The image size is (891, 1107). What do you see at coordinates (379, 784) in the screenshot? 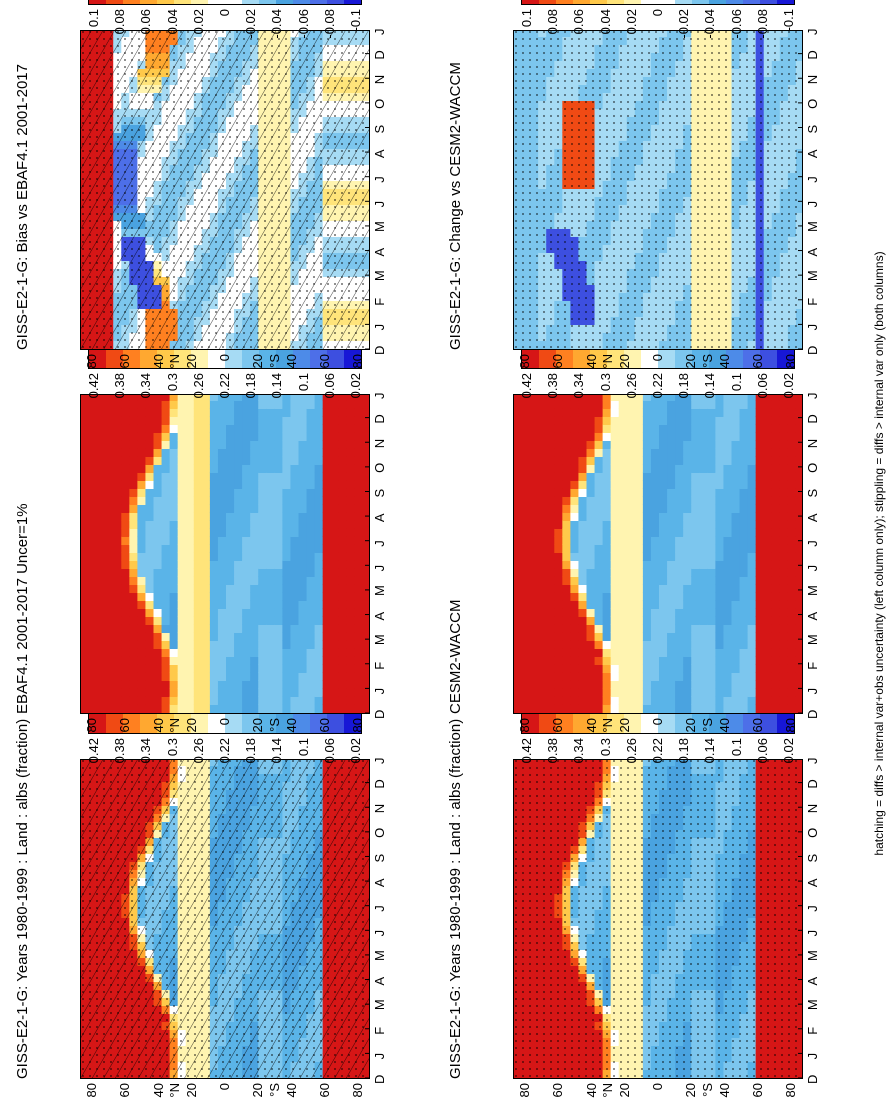
I see `x-tick-label: D` at bounding box center [379, 784].